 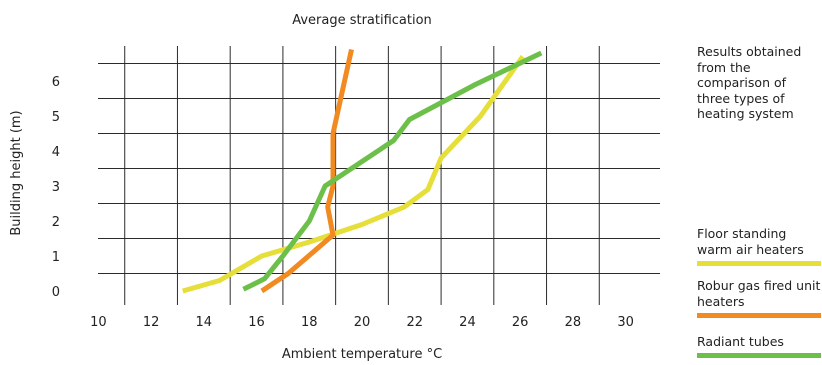 What do you see at coordinates (309, 322) in the screenshot?
I see `x-tick-label: 18` at bounding box center [309, 322].